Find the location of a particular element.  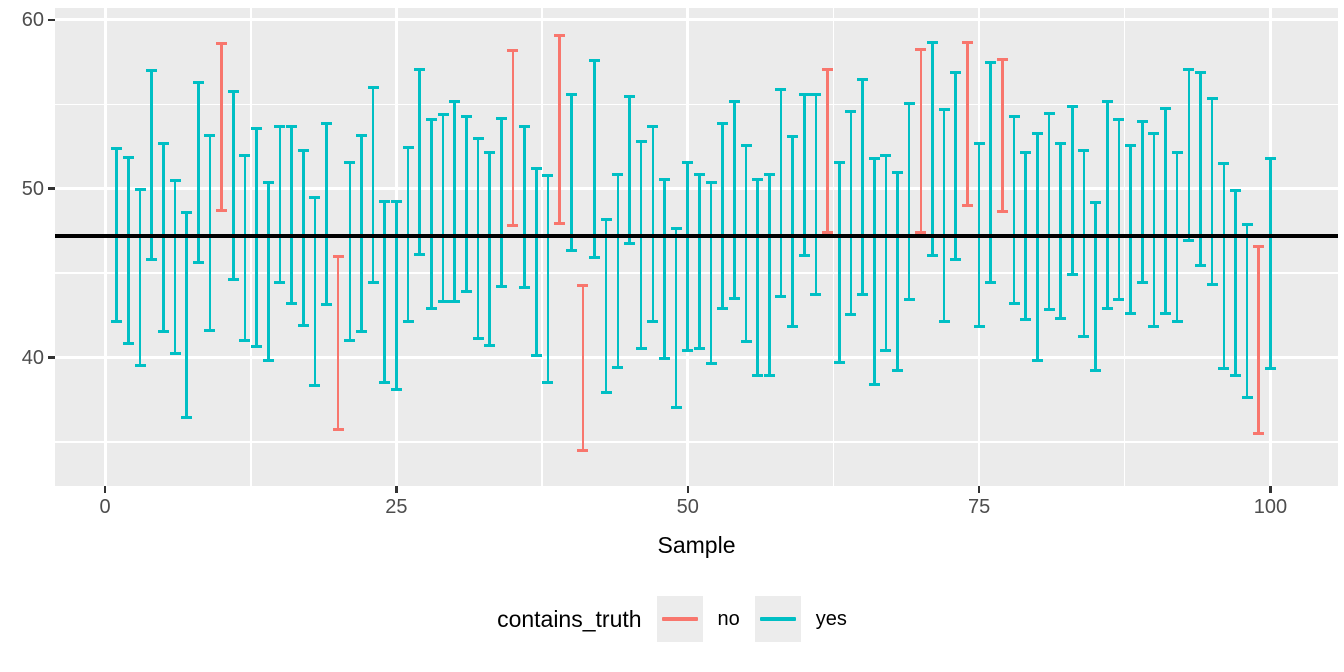

x-axis-tick-label: 100 is located at coordinates (1270, 507).